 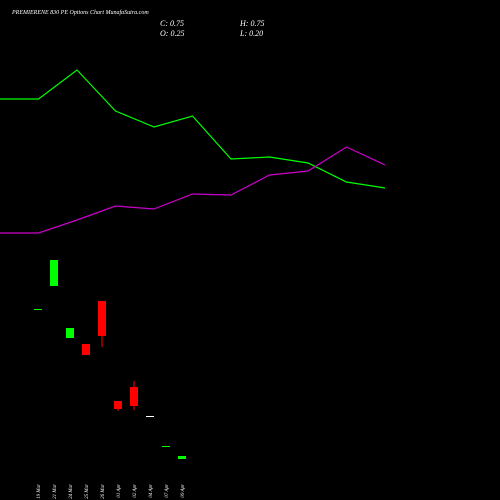 I want to click on stat: C: 0.75, so click(x=172, y=23).